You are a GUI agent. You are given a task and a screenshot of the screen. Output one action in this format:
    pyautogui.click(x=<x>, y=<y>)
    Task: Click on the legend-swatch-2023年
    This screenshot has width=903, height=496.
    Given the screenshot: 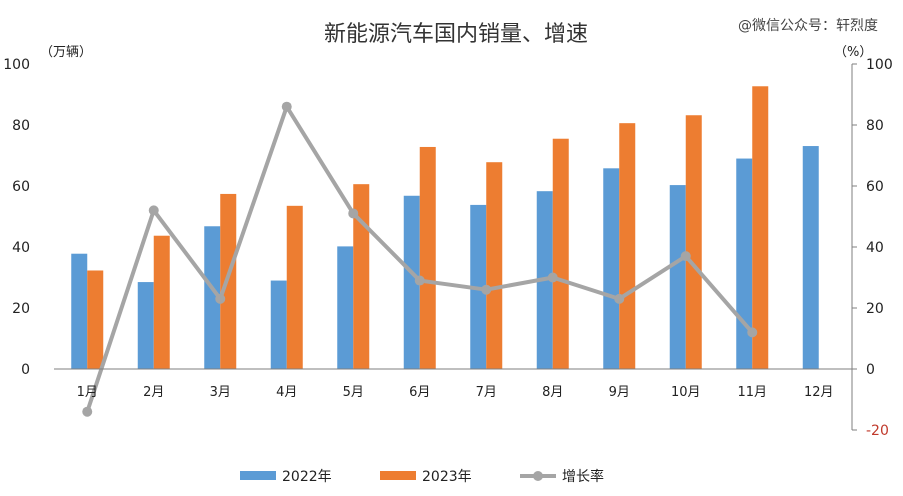 What is the action you would take?
    pyautogui.click(x=398, y=475)
    